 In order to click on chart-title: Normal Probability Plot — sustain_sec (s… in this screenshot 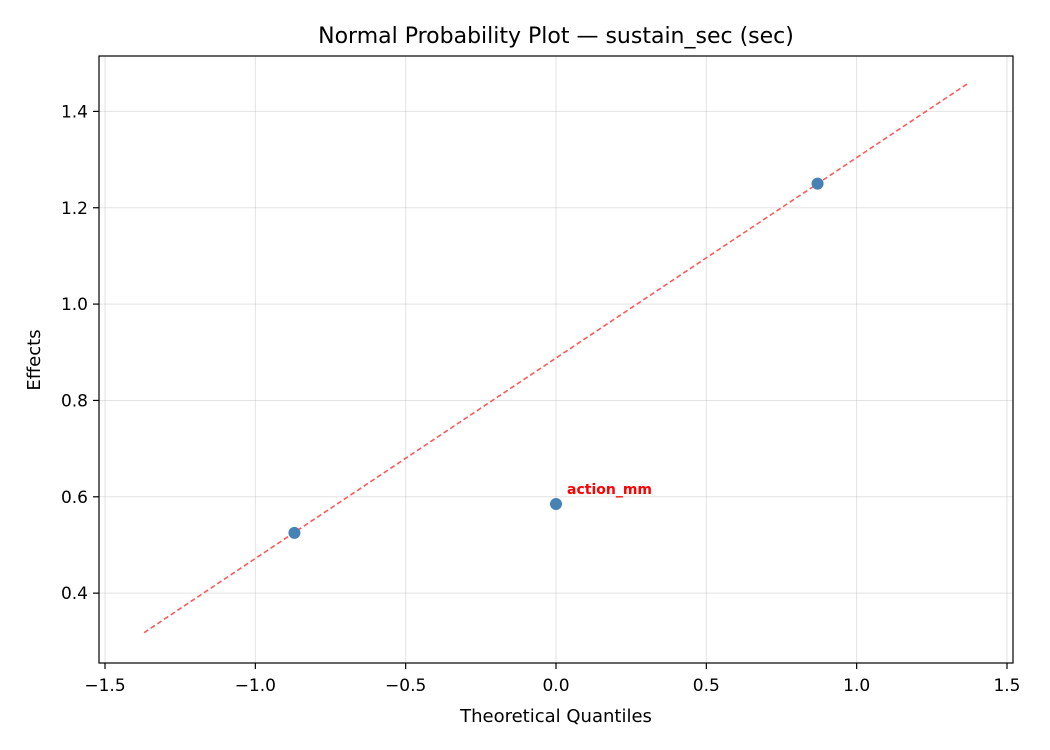, I will do `click(556, 36)`.